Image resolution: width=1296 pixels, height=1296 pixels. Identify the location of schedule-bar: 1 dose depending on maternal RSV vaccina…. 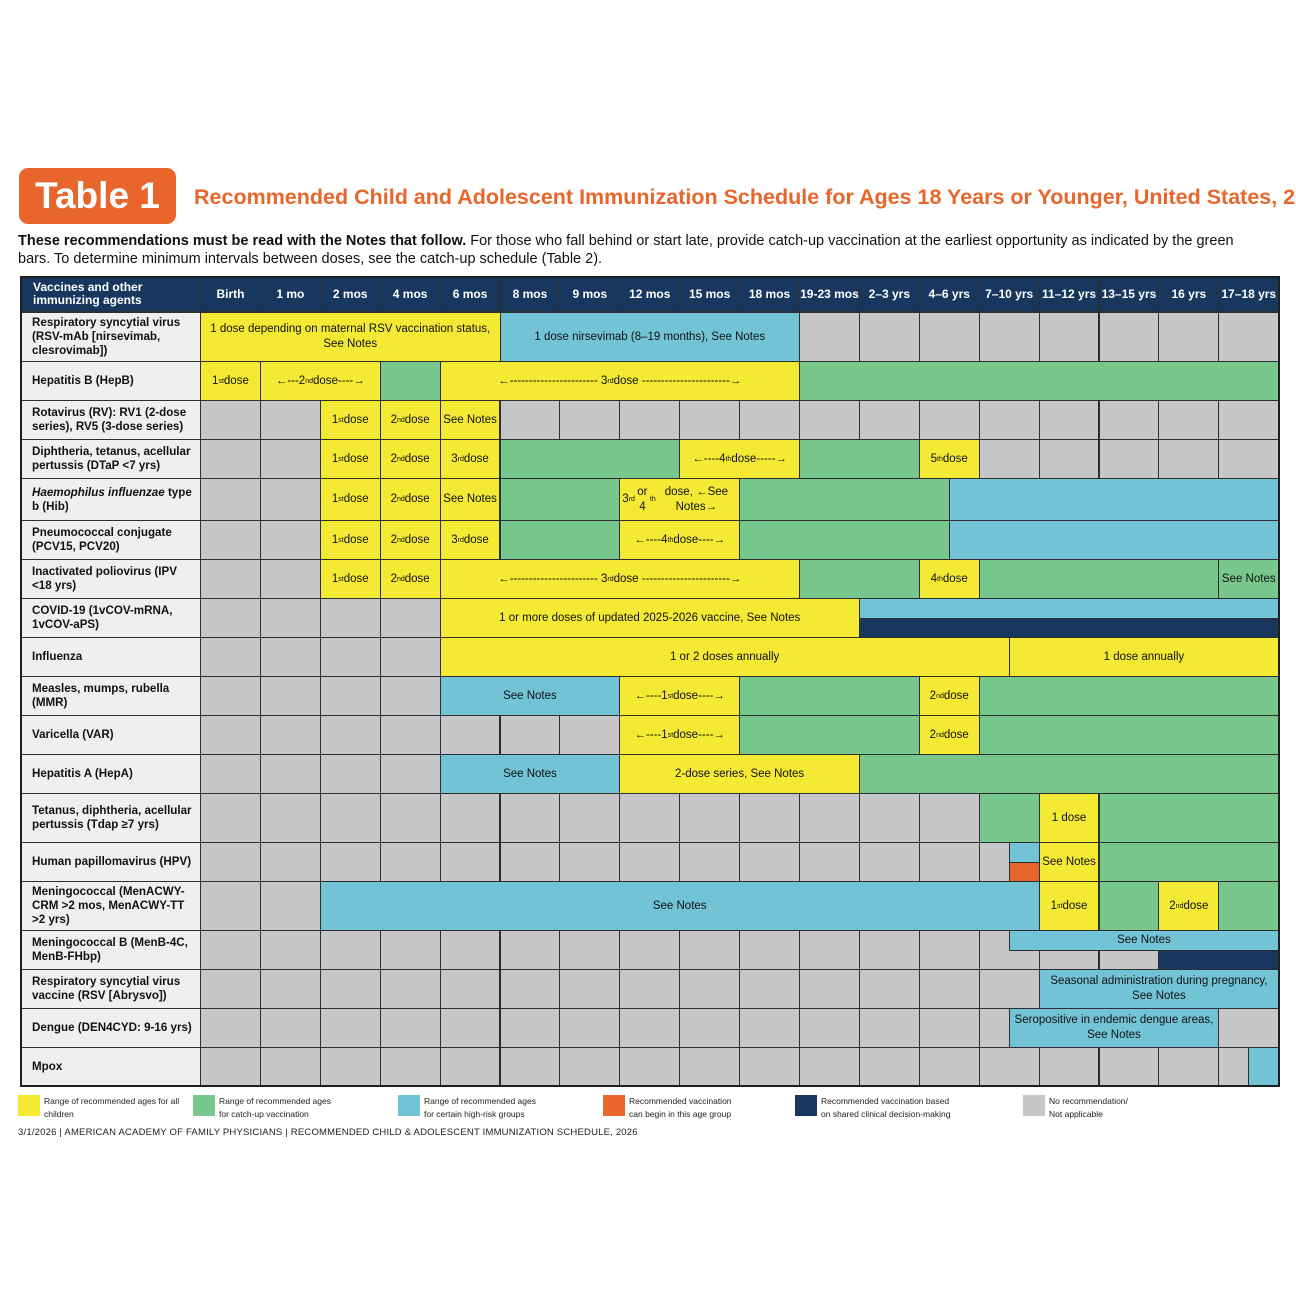
(350, 337).